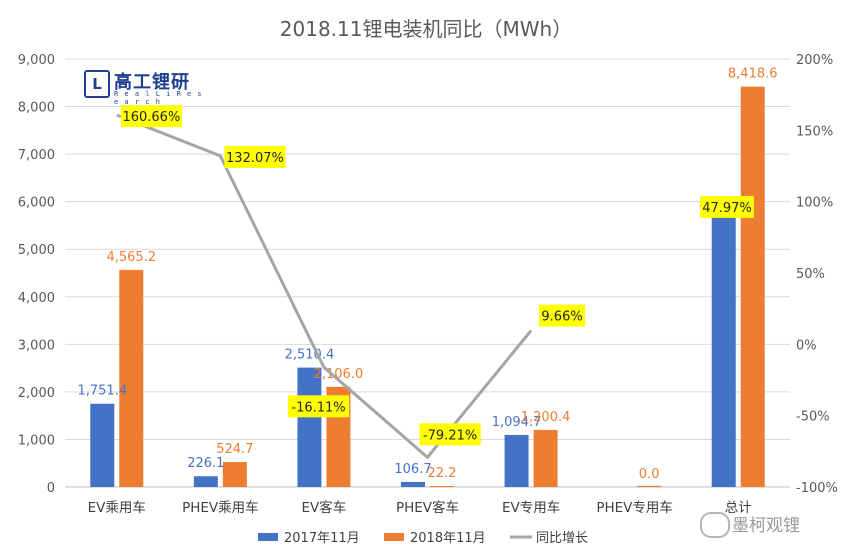  I want to click on yoy-label: 160.66%, so click(151, 117).